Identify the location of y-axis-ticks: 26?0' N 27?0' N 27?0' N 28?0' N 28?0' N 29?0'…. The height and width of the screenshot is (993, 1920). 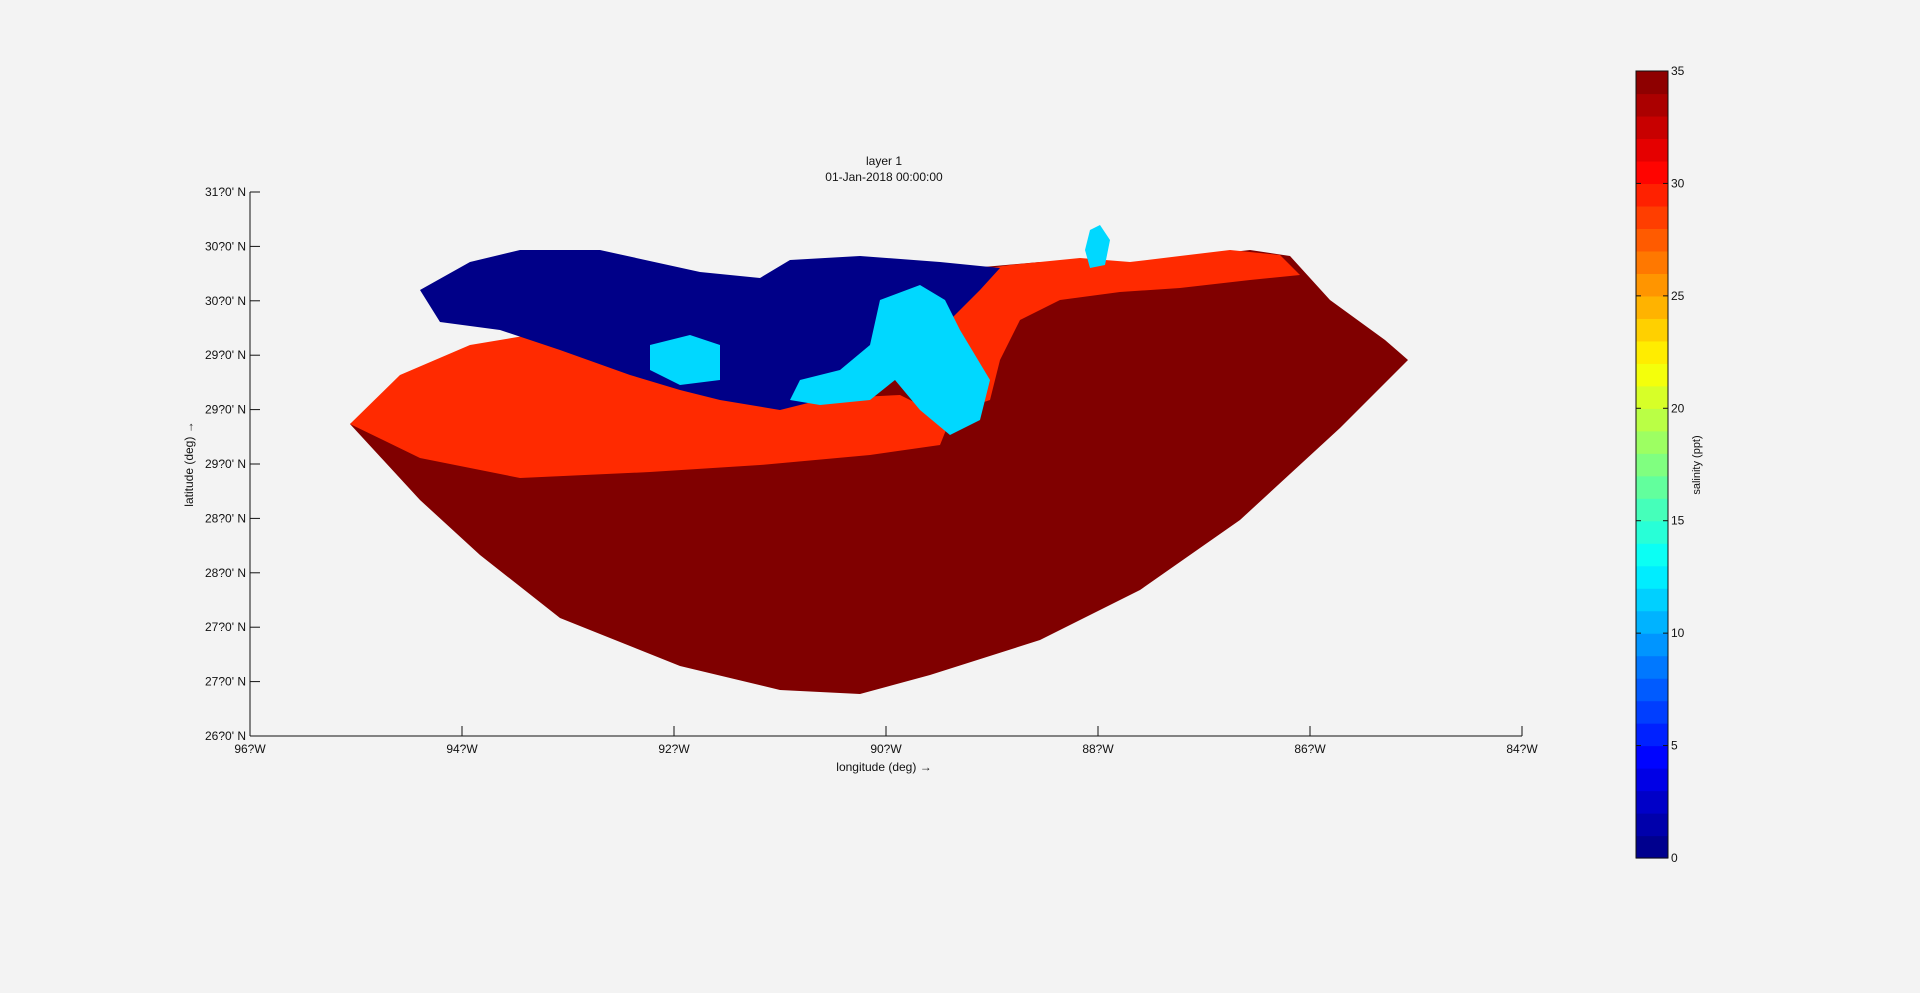
(232, 464).